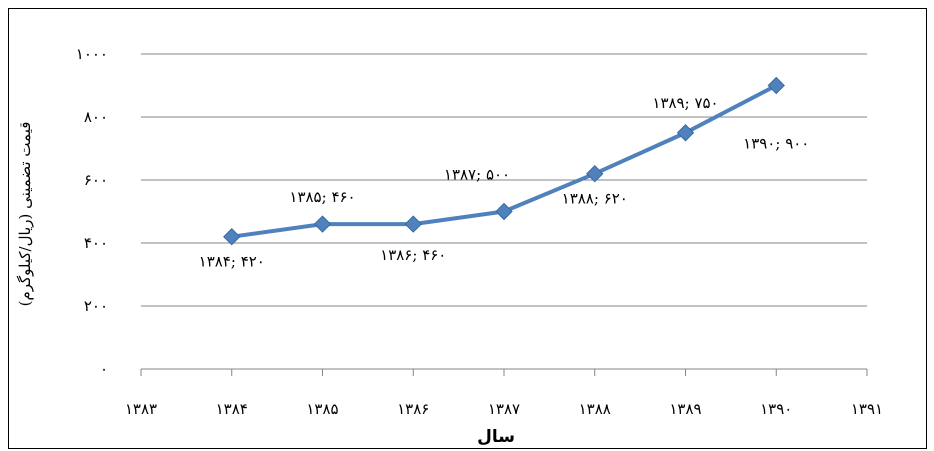 The height and width of the screenshot is (451, 934). Describe the element at coordinates (96, 180) in the screenshot. I see `y-tick-label: ۶۰۰` at that location.